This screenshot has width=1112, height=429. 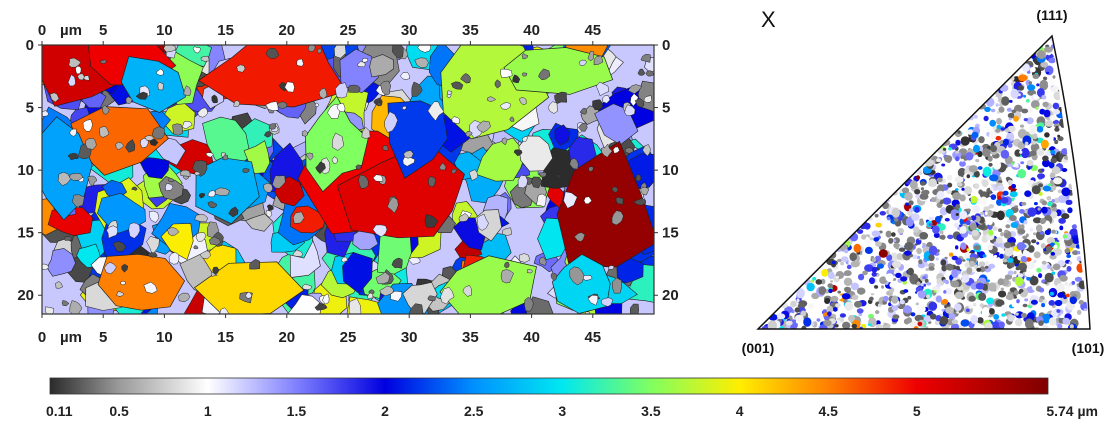 I want to click on colorbar-label: 4, so click(x=740, y=411).